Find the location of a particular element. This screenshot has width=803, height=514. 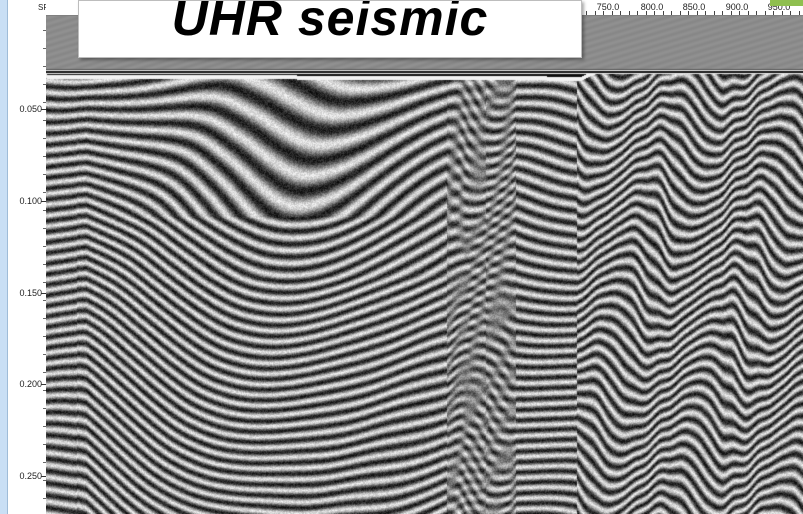

time-axis: SP: 0.050 0.100 0.150 0.200 0.250 is located at coordinates (29, 257).